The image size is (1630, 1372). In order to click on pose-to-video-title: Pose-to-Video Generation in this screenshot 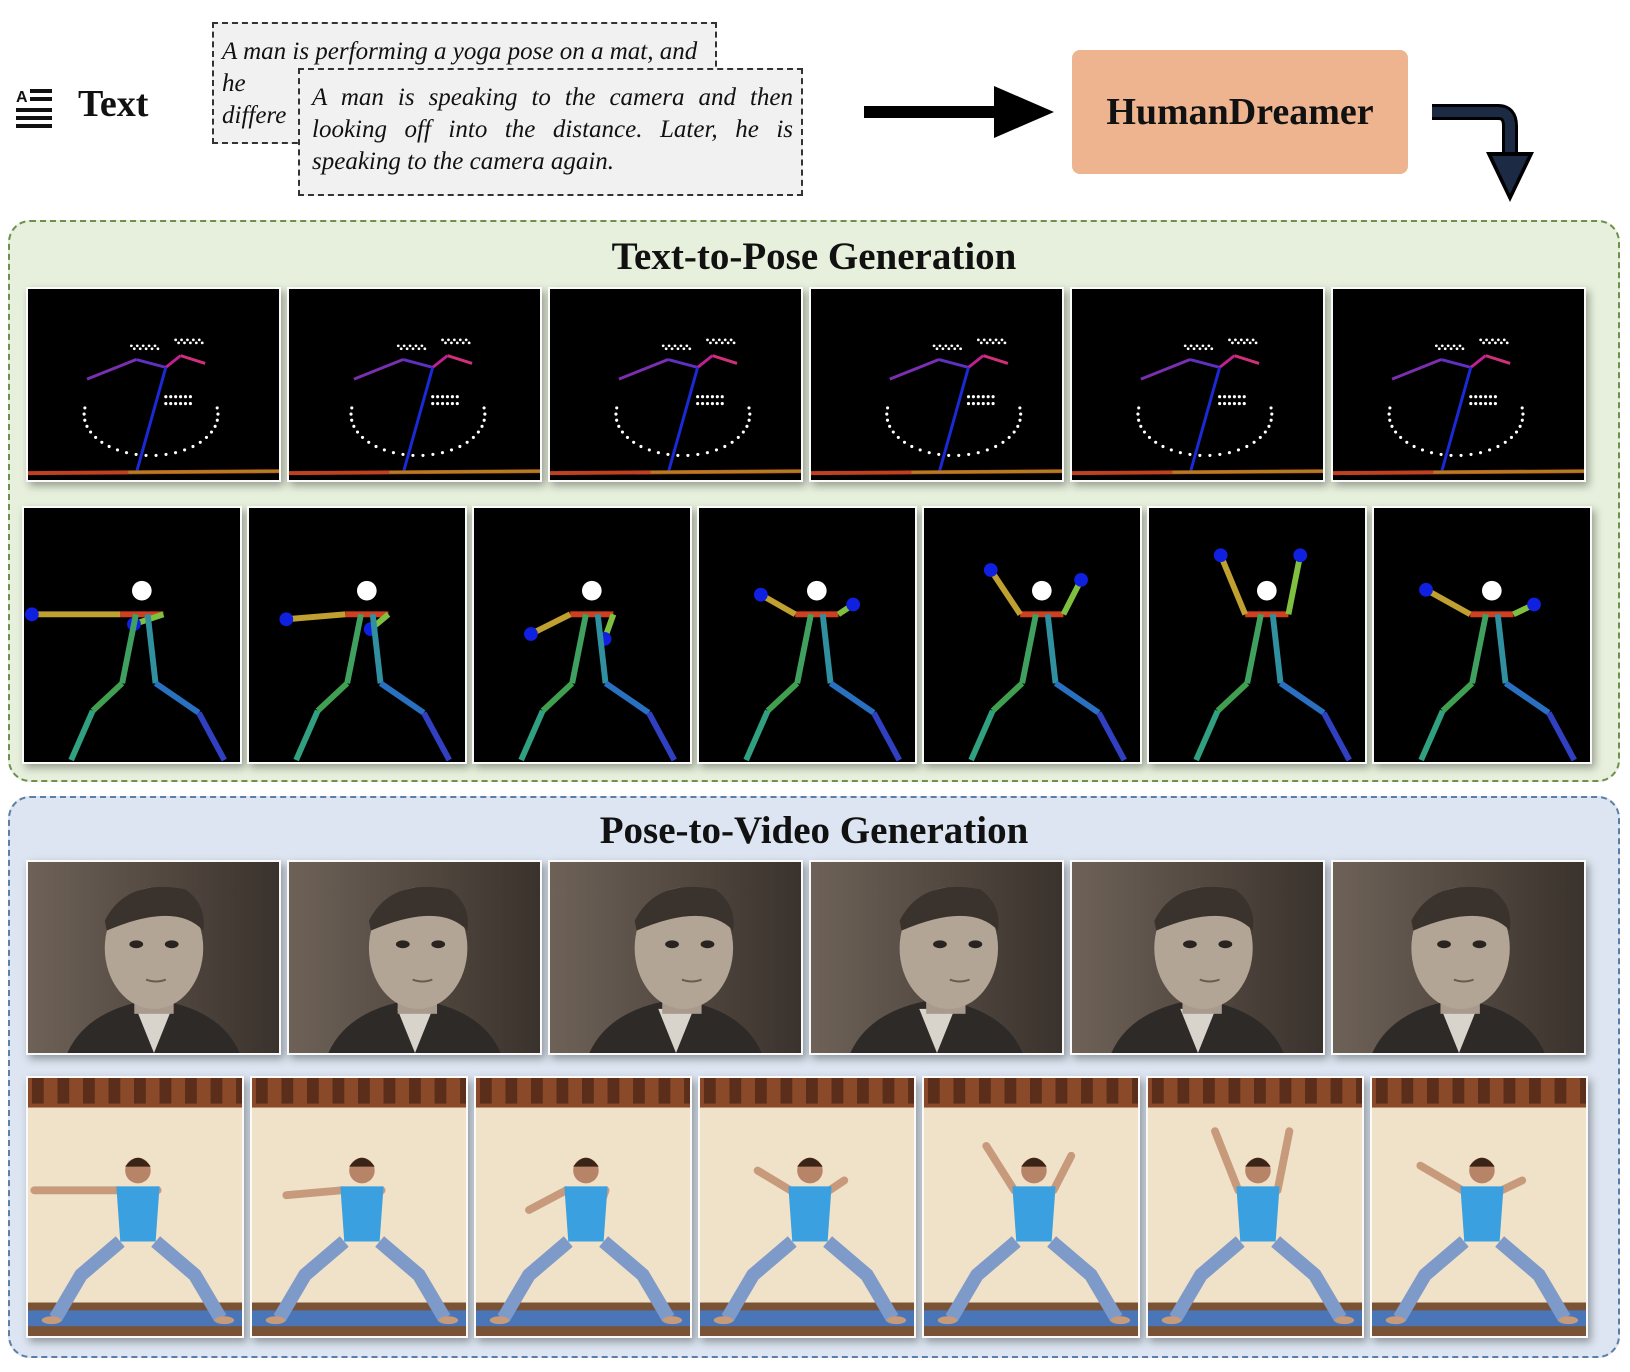, I will do `click(814, 830)`.